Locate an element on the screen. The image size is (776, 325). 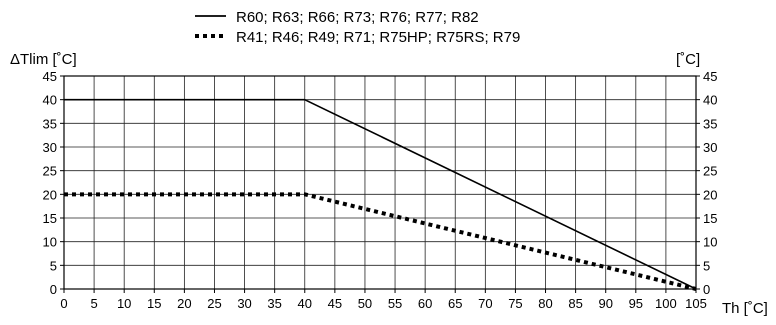
y-tick-label-left: 40 is located at coordinates (50, 100).